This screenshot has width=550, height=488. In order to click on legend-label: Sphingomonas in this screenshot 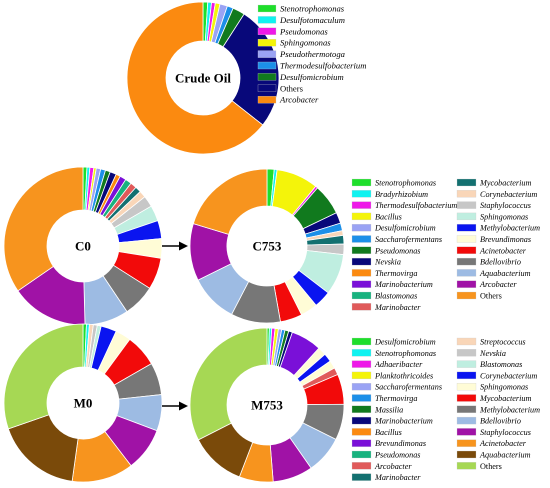, I will do `click(504, 387)`.